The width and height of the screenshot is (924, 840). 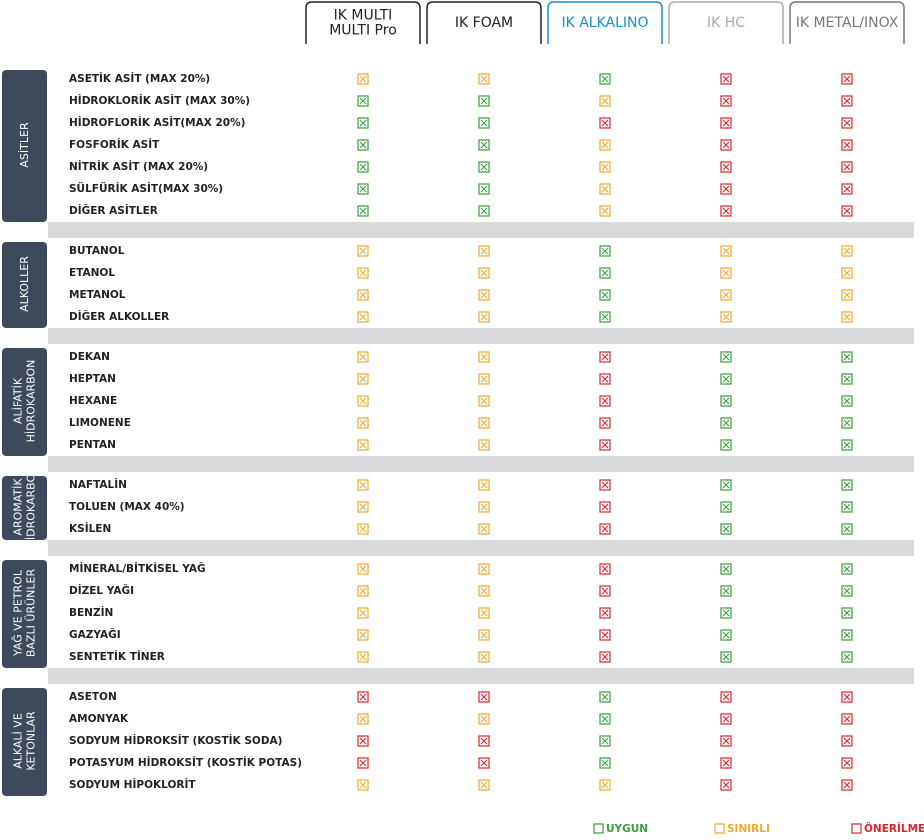 What do you see at coordinates (604, 23) in the screenshot?
I see `header-label: IK ALKALINO` at bounding box center [604, 23].